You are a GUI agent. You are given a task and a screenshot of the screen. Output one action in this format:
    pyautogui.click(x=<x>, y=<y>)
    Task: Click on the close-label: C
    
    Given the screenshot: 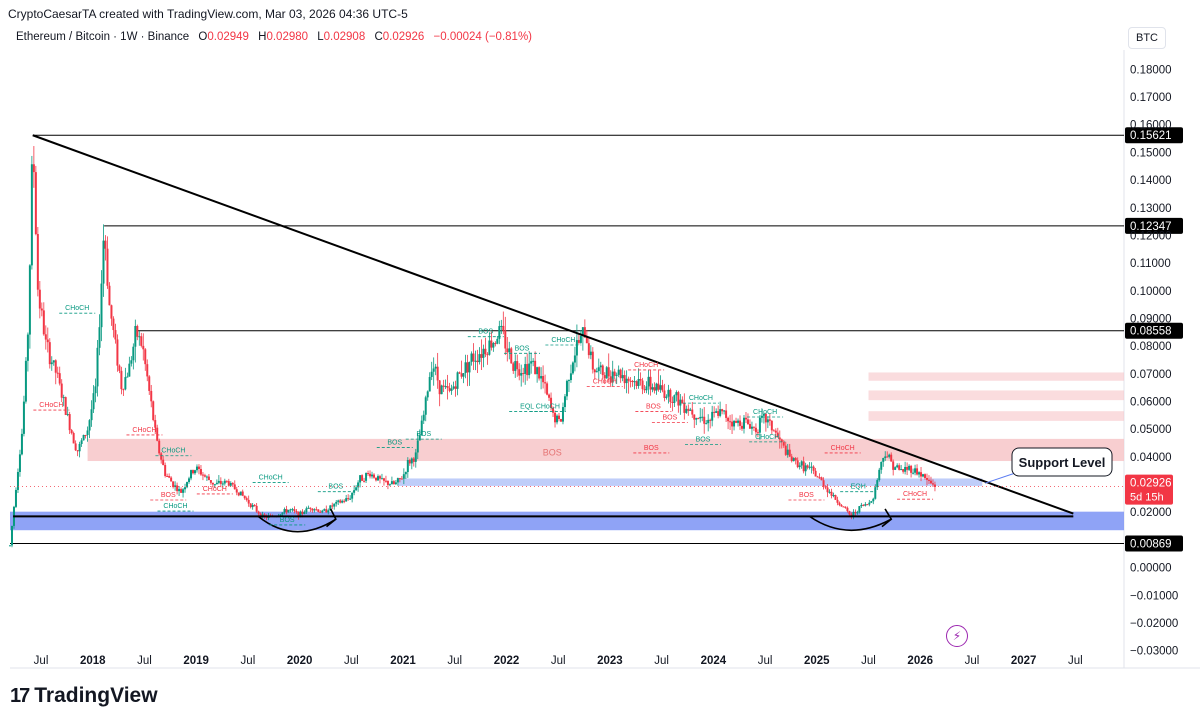 What is the action you would take?
    pyautogui.click(x=378, y=37)
    